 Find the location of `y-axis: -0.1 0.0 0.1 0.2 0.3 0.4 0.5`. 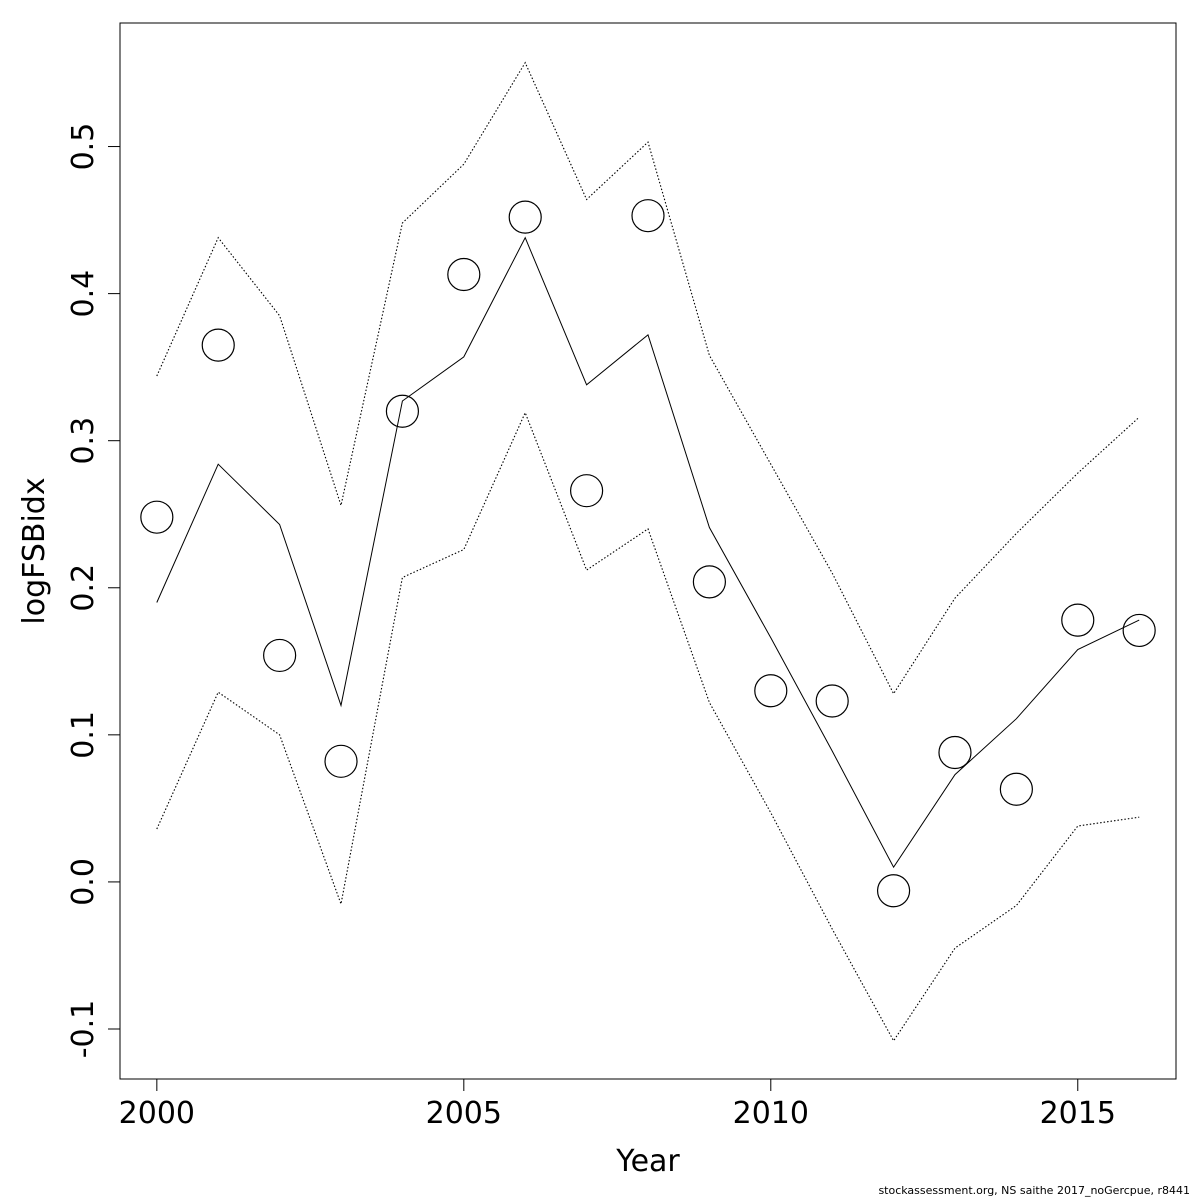

y-axis: -0.1 0.0 0.1 0.2 0.3 0.4 0.5 is located at coordinates (93, 591).